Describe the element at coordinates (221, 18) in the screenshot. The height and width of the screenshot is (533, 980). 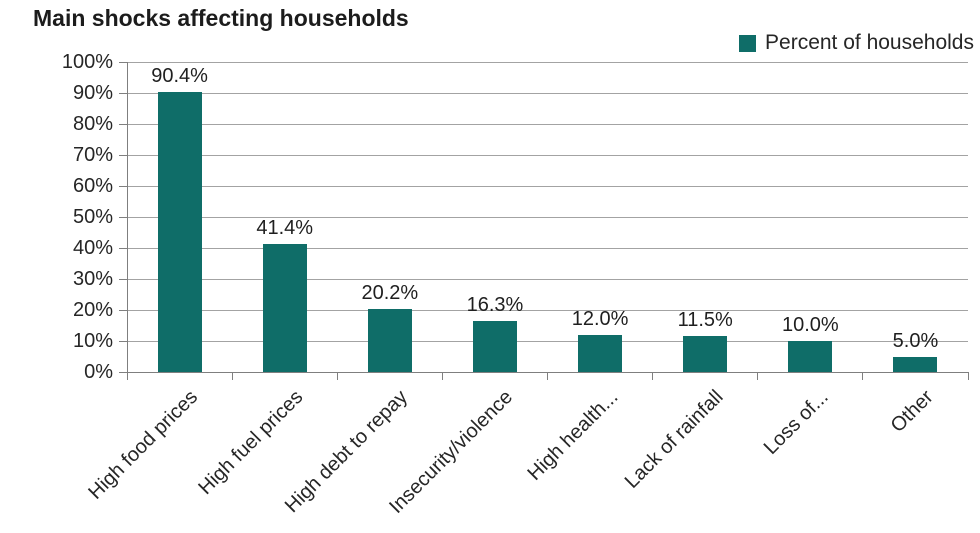
I see `chart-title: Main shocks affecting households` at that location.